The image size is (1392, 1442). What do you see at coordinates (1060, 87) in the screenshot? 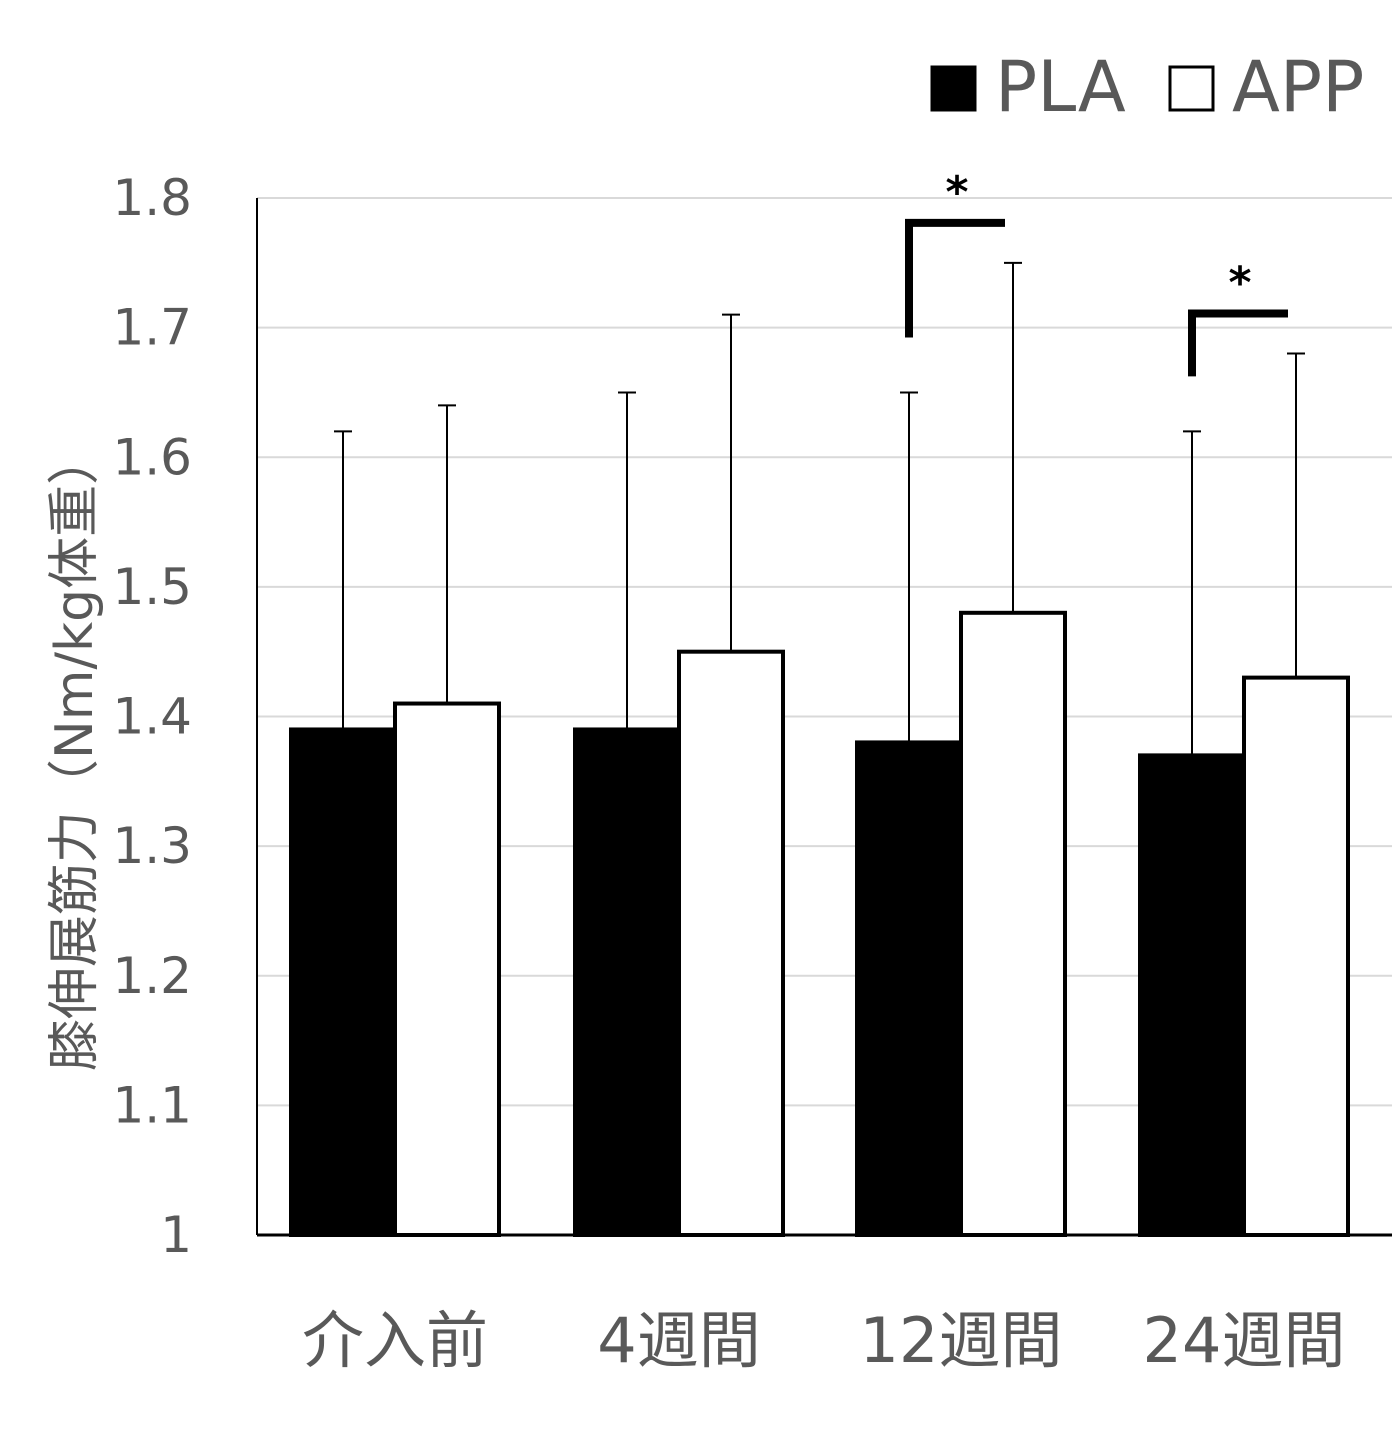
I see `legend-label-pla: PLA` at bounding box center [1060, 87].